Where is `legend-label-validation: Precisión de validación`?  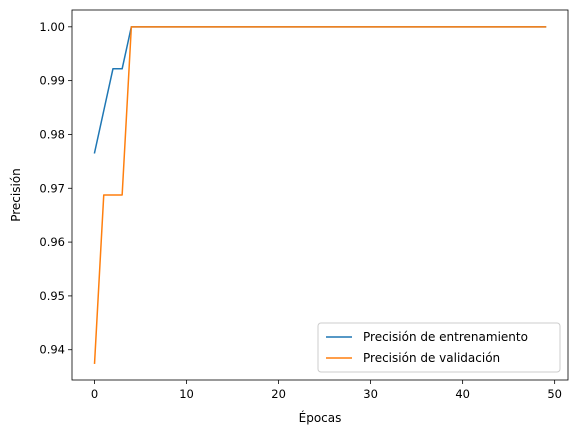 legend-label-validation: Precisión de validación is located at coordinates (431, 358).